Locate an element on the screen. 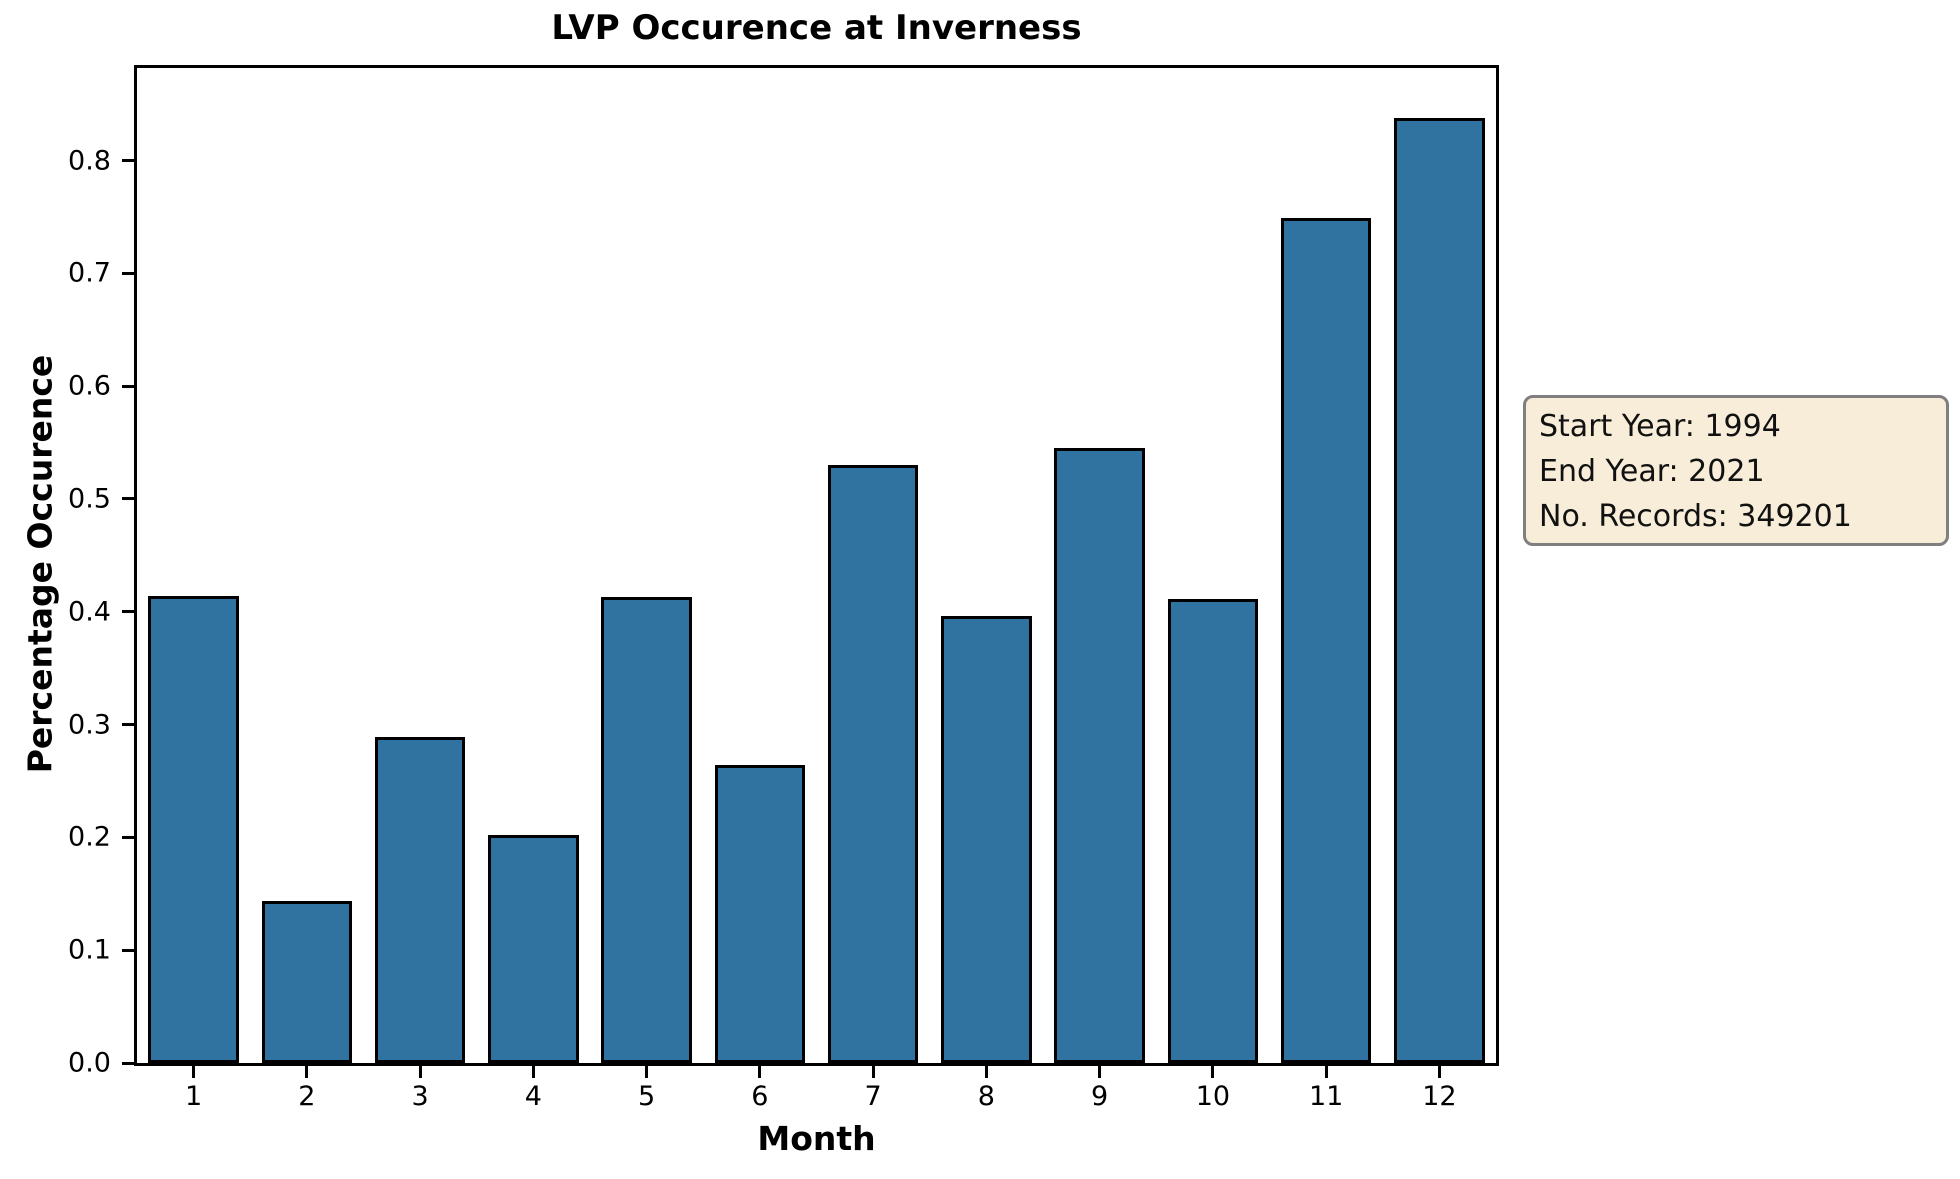 Image resolution: width=1960 pixels, height=1179 pixels. x-tick-label: 6 is located at coordinates (760, 1096).